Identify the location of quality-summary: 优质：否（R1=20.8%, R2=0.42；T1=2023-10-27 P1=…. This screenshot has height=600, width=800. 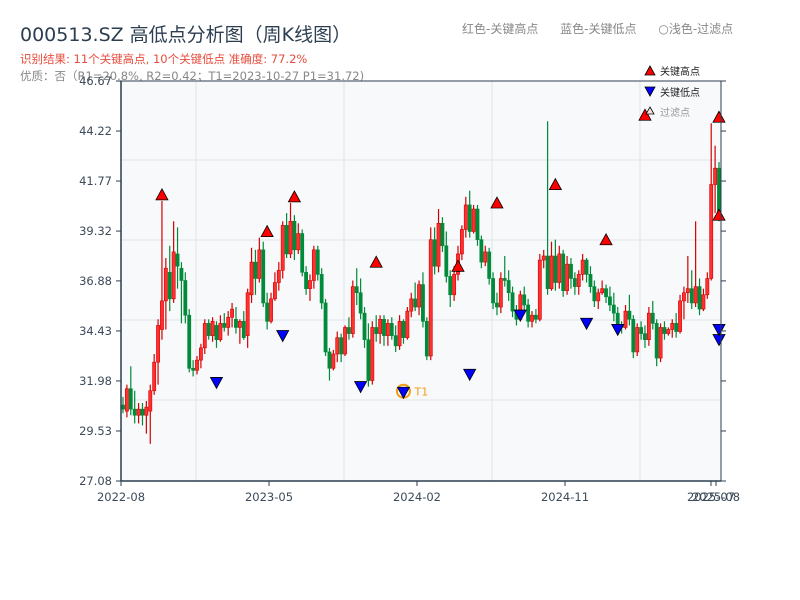
(192, 76).